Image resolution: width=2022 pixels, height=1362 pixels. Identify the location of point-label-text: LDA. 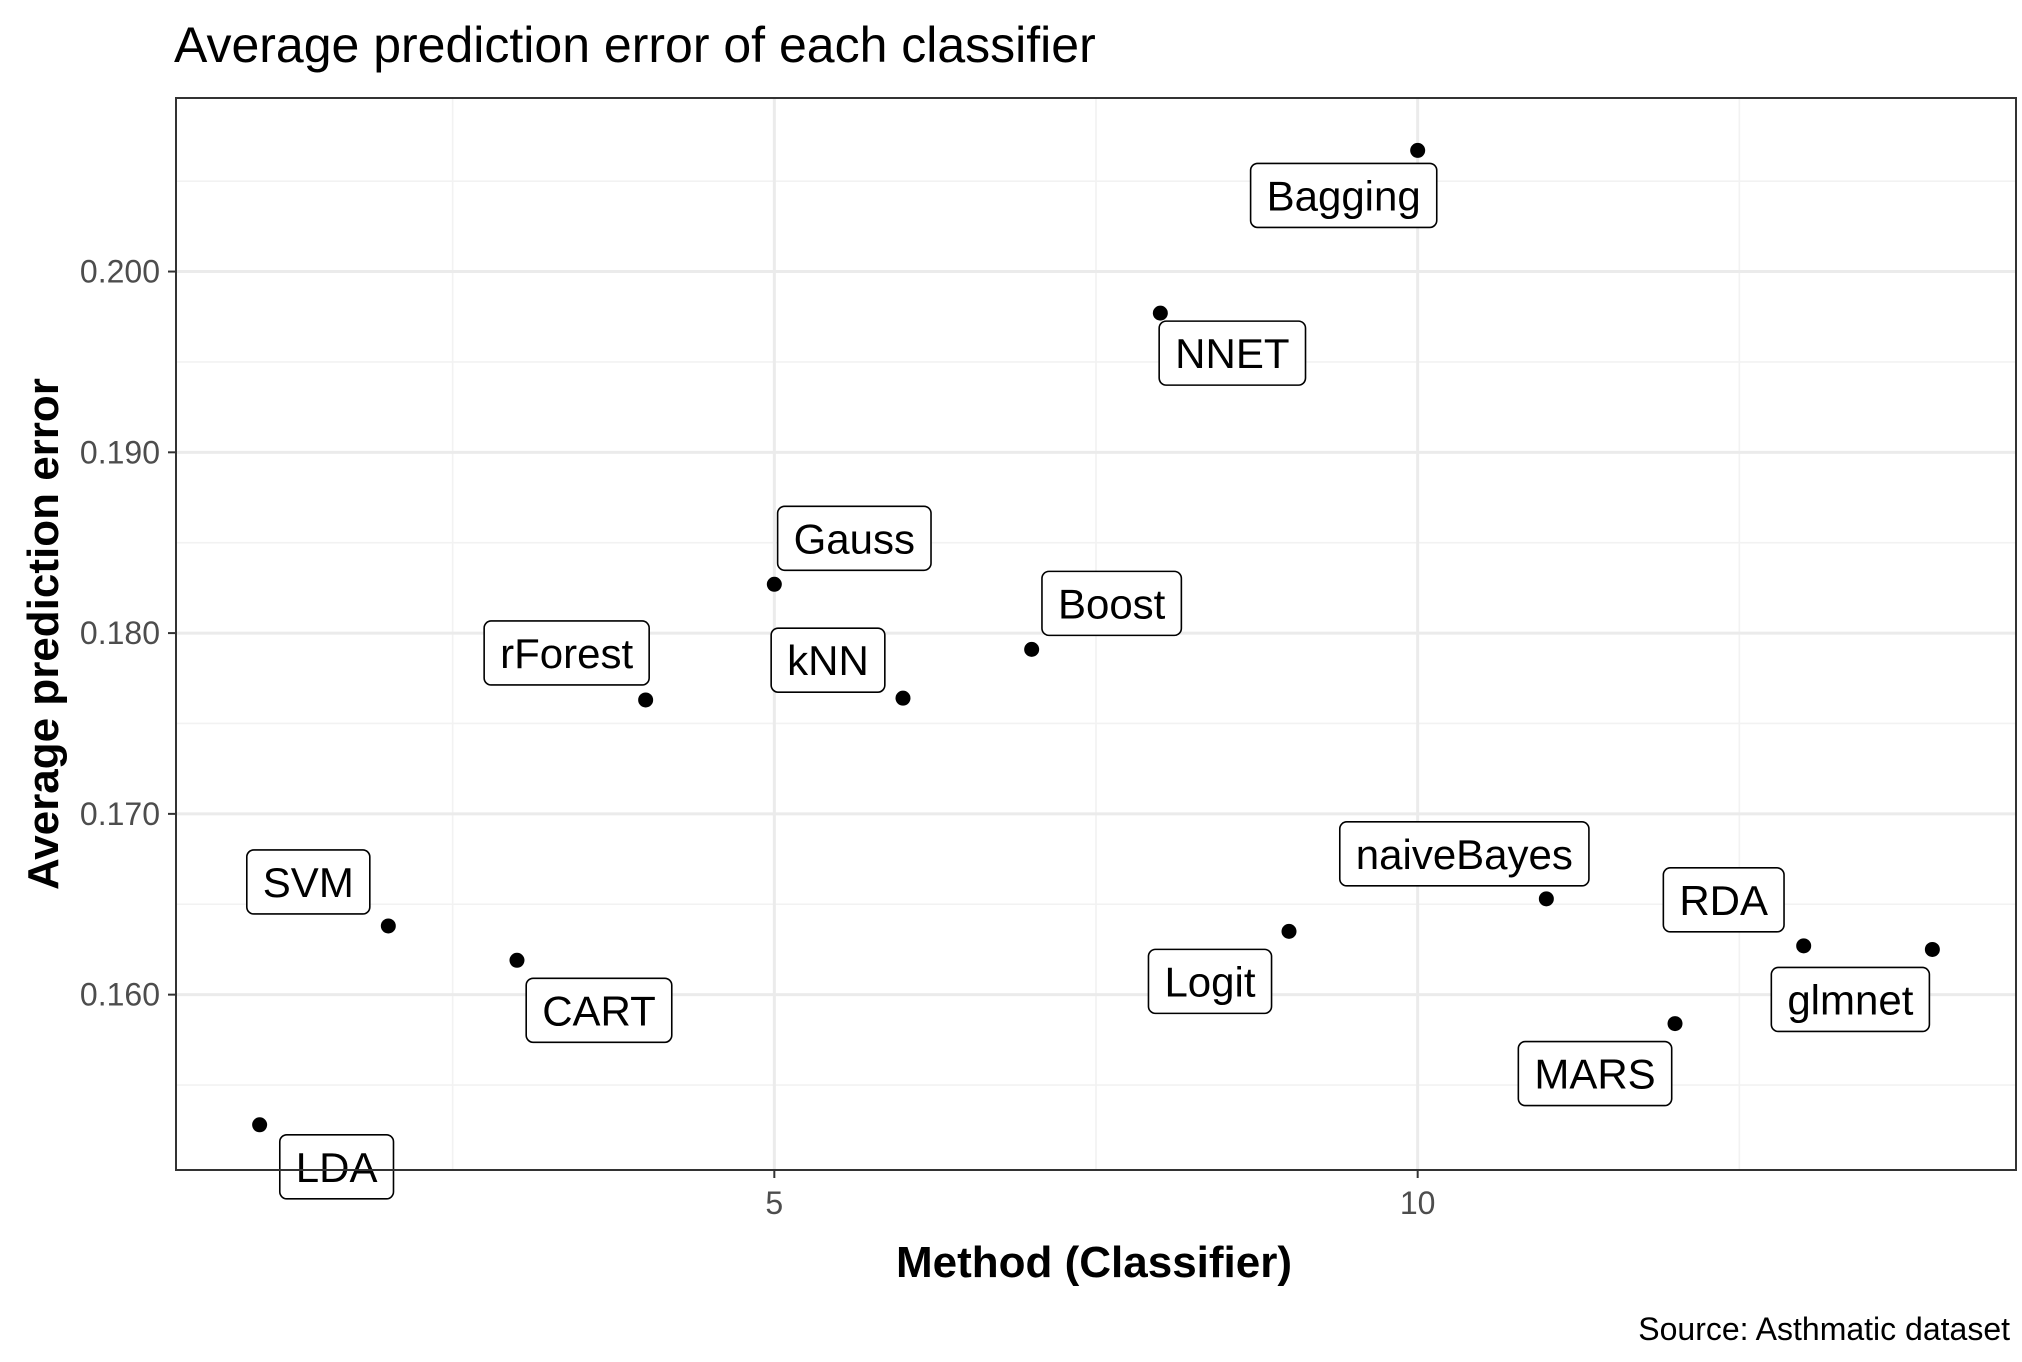
(337, 1167).